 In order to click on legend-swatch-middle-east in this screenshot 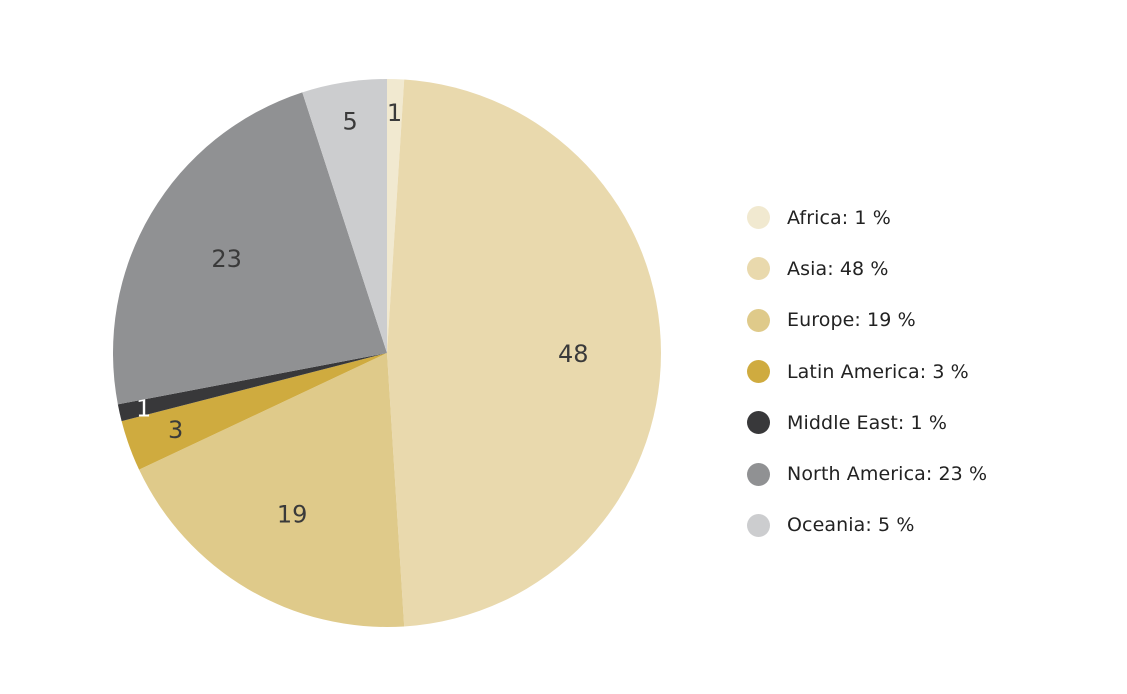, I will do `click(758, 423)`.